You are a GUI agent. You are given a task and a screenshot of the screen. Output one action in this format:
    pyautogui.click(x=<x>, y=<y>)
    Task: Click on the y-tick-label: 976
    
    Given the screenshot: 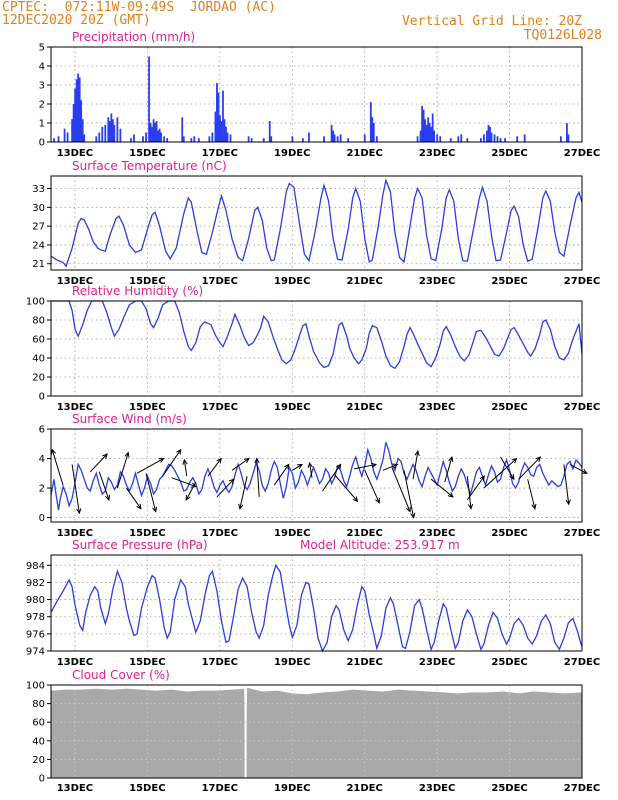 What is the action you would take?
    pyautogui.click(x=35, y=634)
    